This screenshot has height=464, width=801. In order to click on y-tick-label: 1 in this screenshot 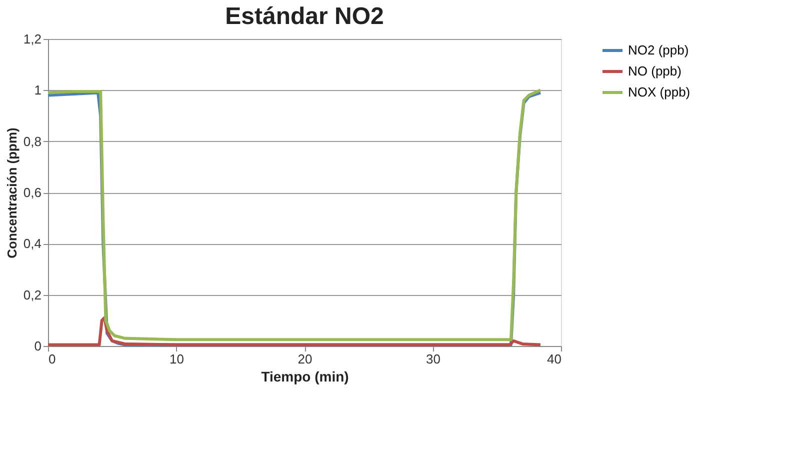, I will do `click(38, 90)`.